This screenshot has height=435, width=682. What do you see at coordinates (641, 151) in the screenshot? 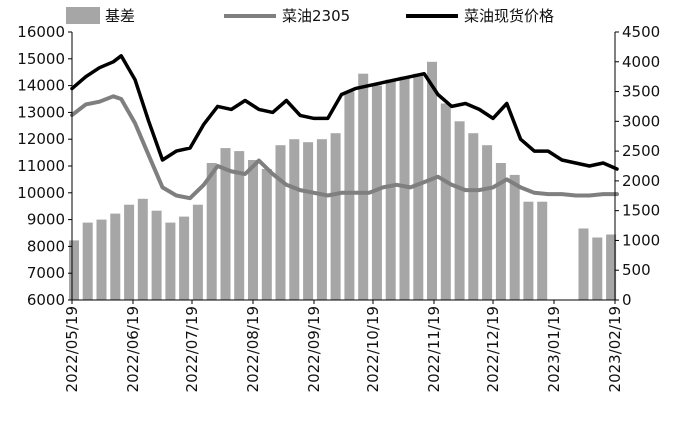
I see `right-axis-tick-label: 2500` at bounding box center [641, 151].